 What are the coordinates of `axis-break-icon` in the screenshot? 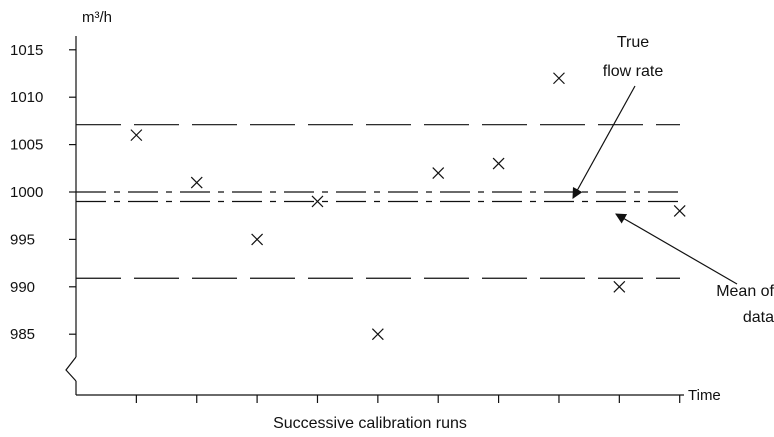 It's located at (71, 369).